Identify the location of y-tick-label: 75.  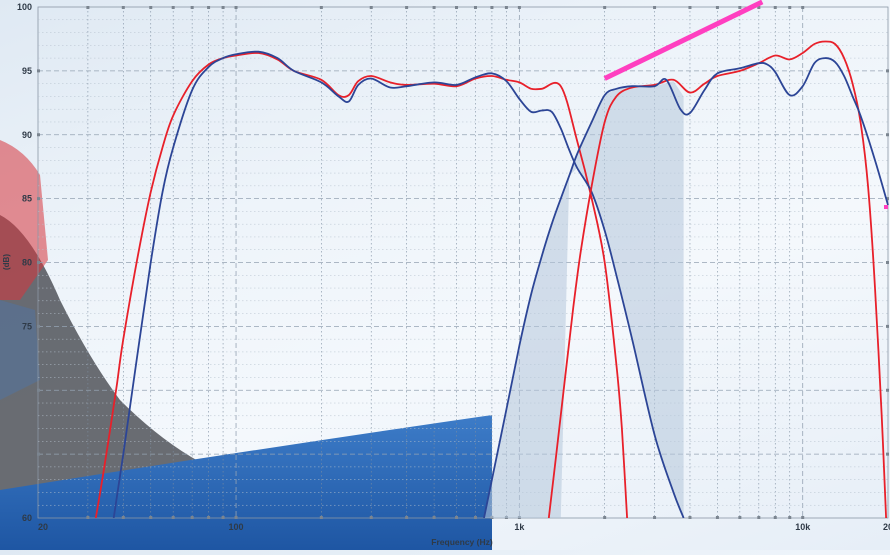
(27, 326).